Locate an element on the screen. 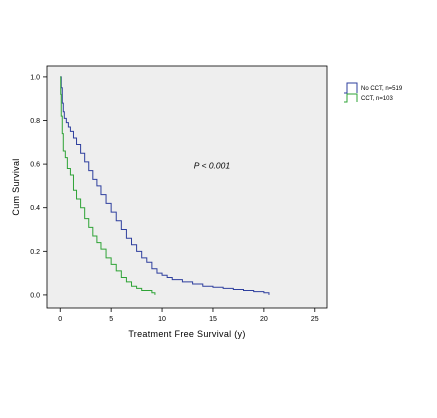 Image resolution: width=437 pixels, height=418 pixels. legend-swatch-cct is located at coordinates (351, 98).